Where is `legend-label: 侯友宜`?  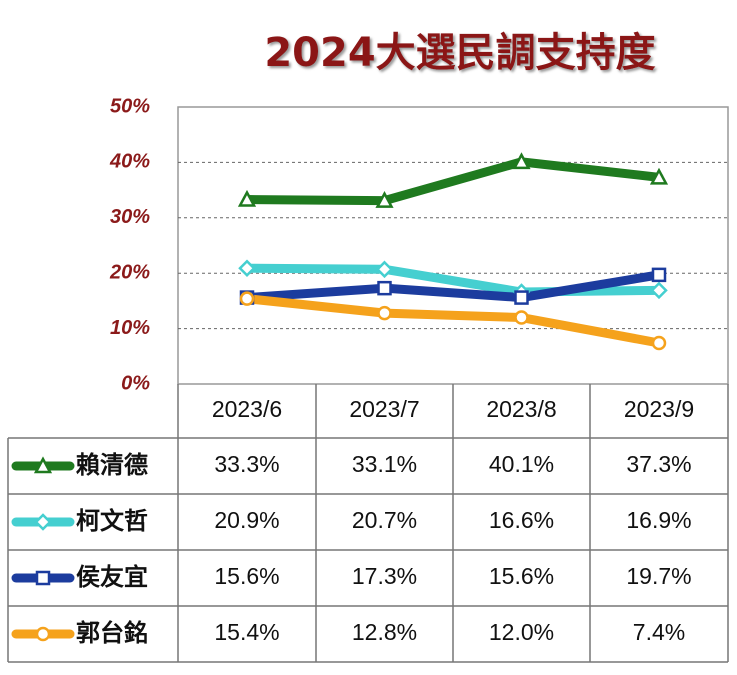
legend-label: 侯友宜 is located at coordinates (112, 577).